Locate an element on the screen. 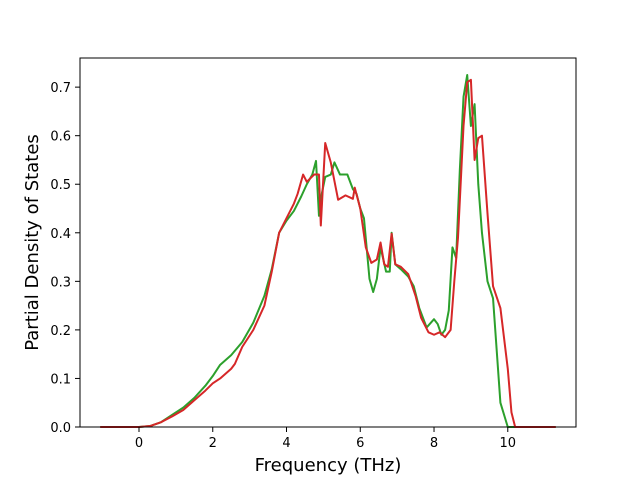 This screenshot has height=480, width=640. x-tick-label: 0 is located at coordinates (139, 443).